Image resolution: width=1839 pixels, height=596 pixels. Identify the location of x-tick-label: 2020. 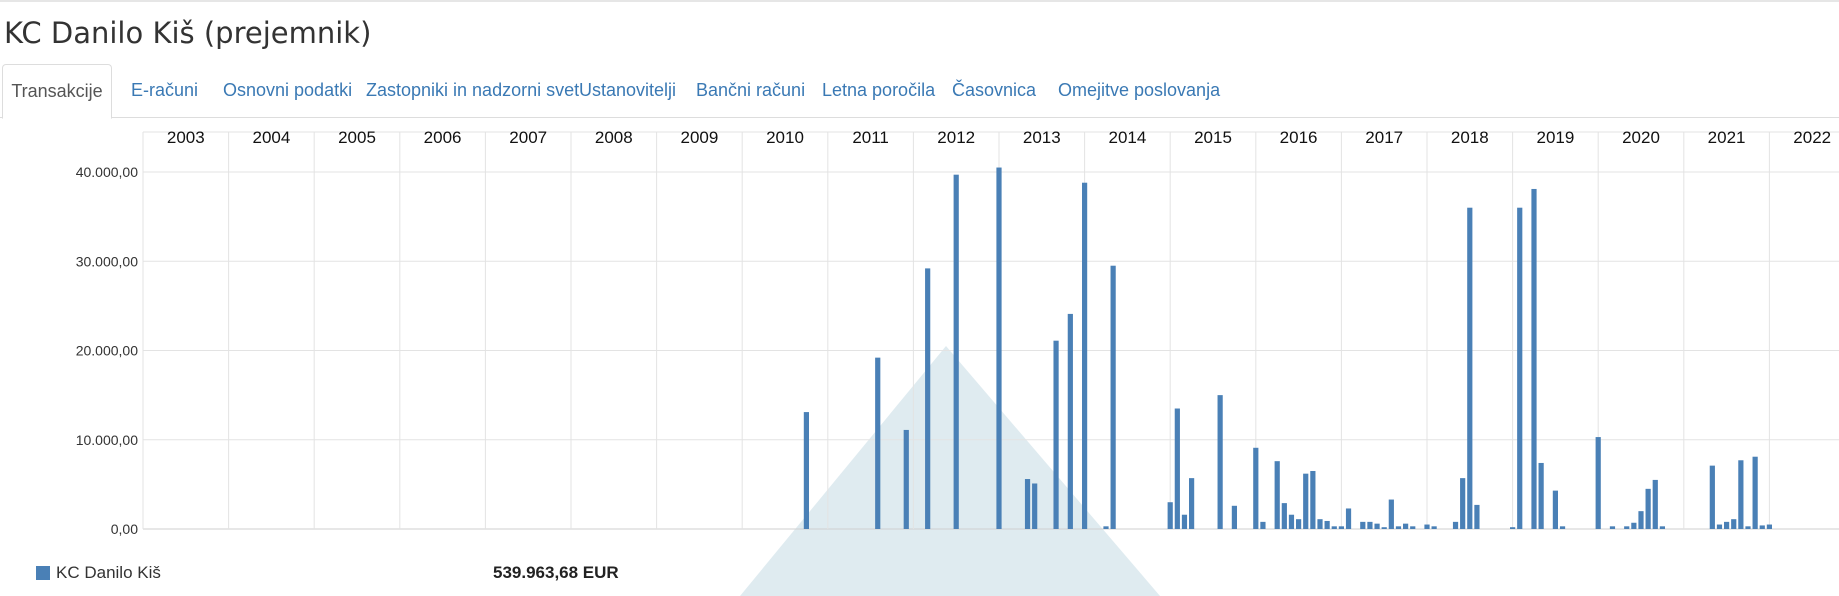
(1641, 137).